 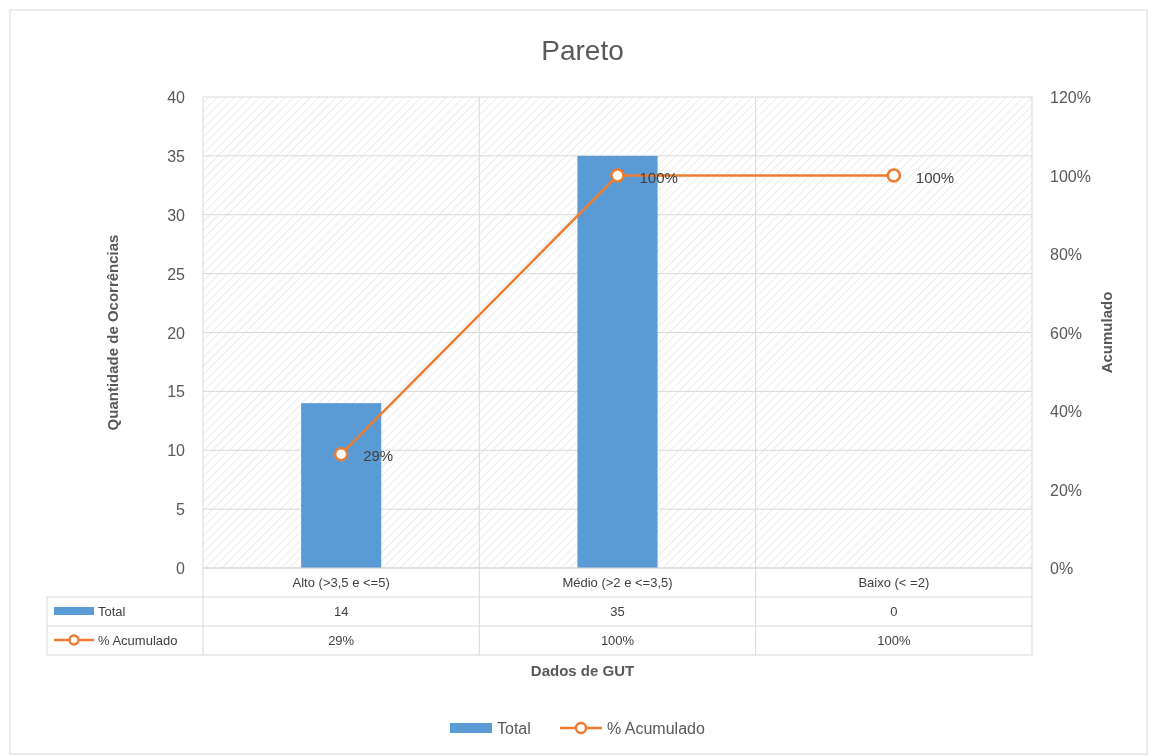 What do you see at coordinates (514, 728) in the screenshot?
I see `legend-label: Total` at bounding box center [514, 728].